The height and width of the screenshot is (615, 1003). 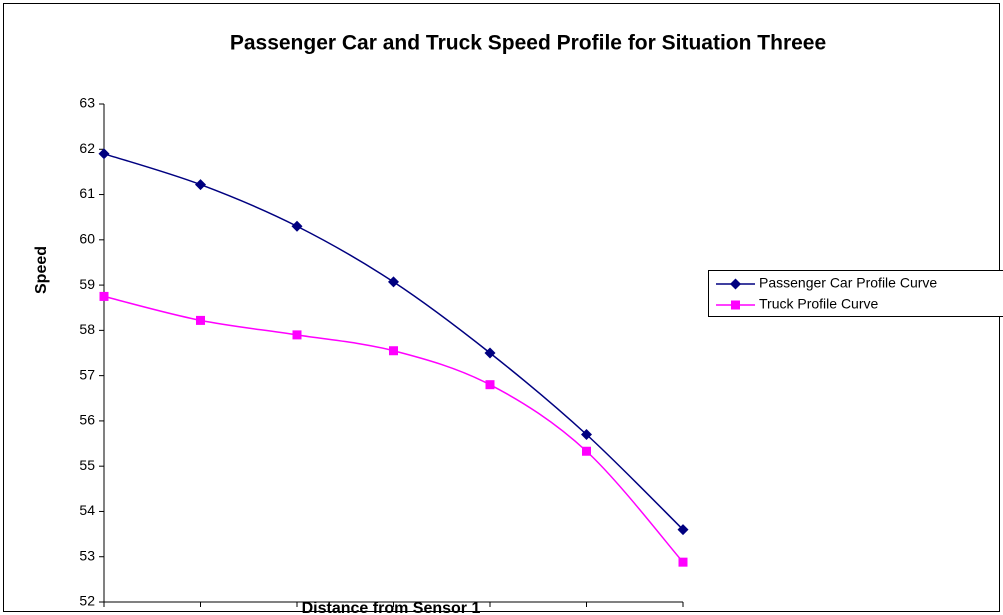 What do you see at coordinates (87, 510) in the screenshot?
I see `y-tick-label: 54` at bounding box center [87, 510].